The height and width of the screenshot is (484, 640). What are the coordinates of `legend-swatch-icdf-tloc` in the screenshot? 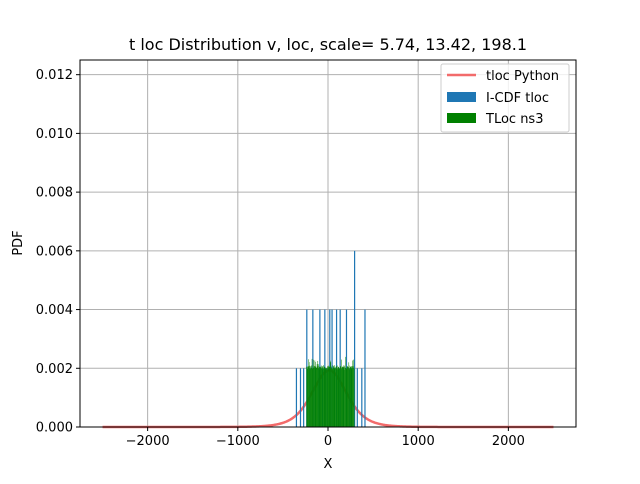 It's located at (461, 97).